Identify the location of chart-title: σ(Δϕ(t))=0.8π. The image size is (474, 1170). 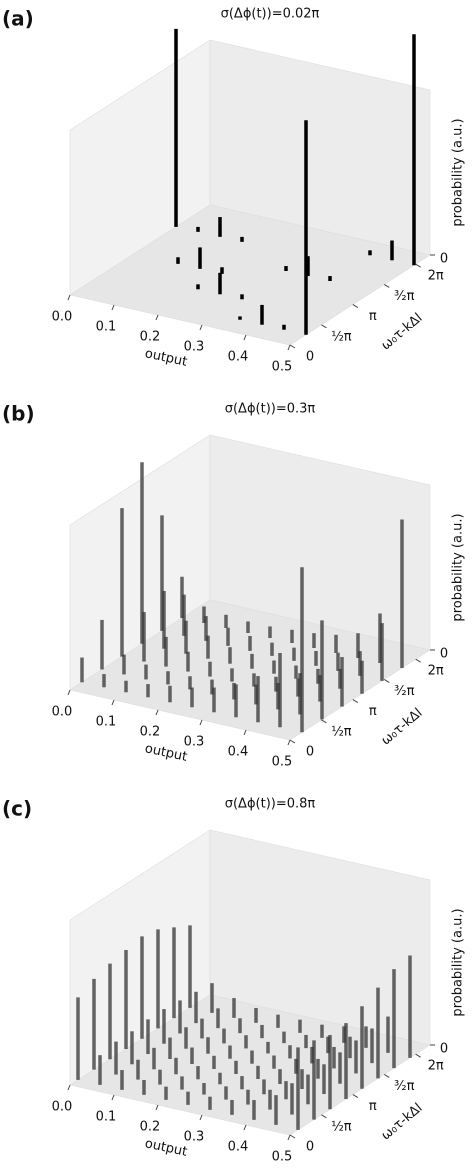
(270, 804).